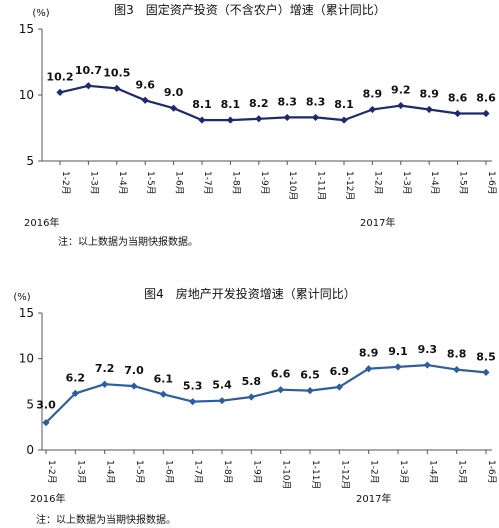  What do you see at coordinates (310, 375) in the screenshot?
I see `data-value-label: 6.5` at bounding box center [310, 375].